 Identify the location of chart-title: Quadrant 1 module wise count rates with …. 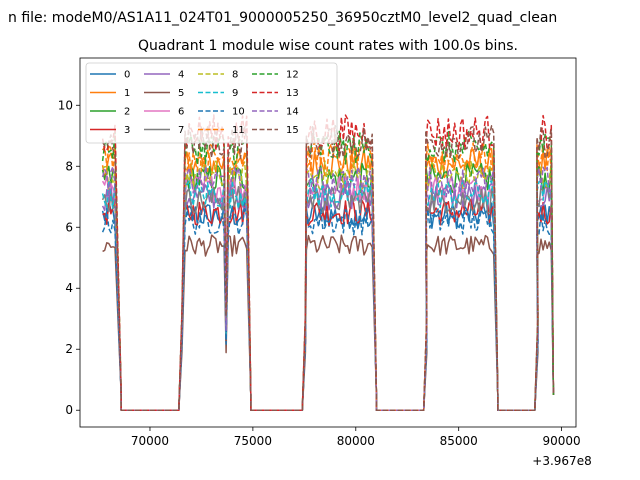
(328, 46).